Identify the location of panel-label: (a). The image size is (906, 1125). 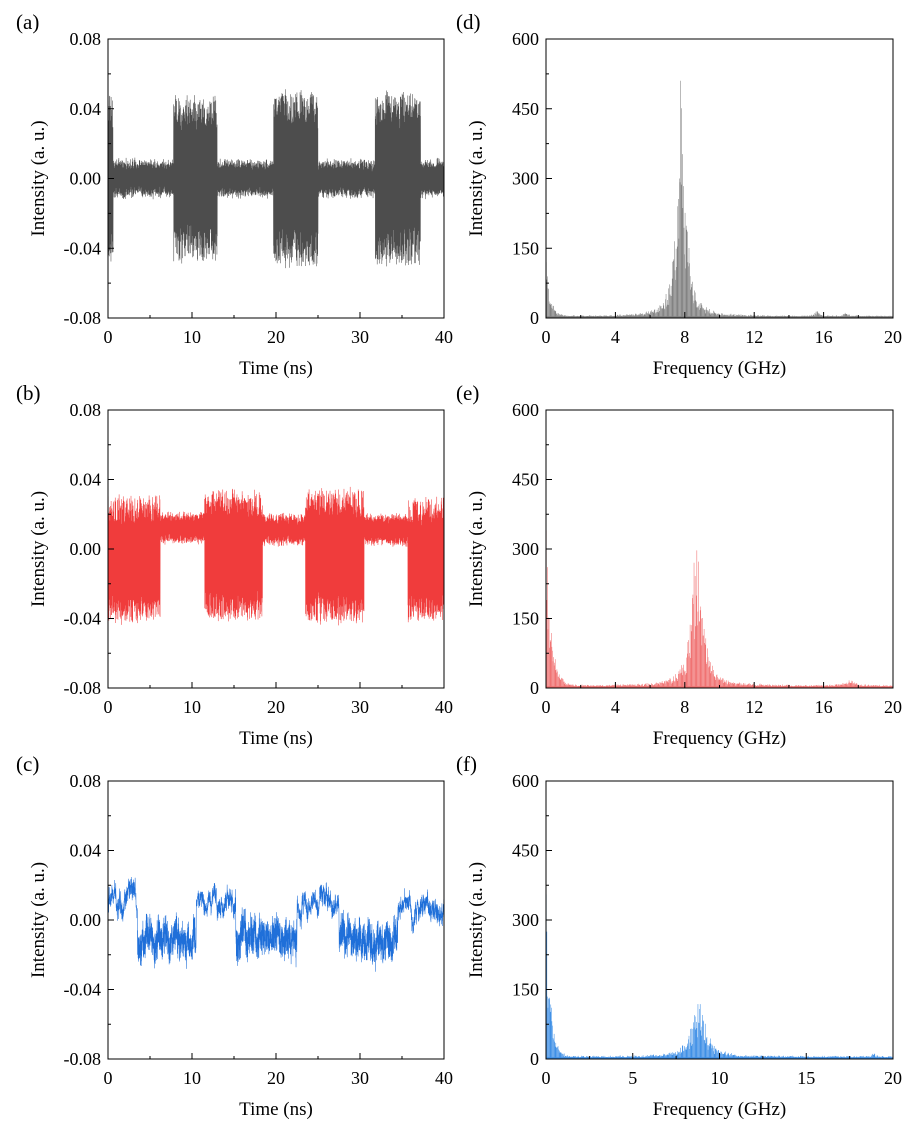
(27, 22).